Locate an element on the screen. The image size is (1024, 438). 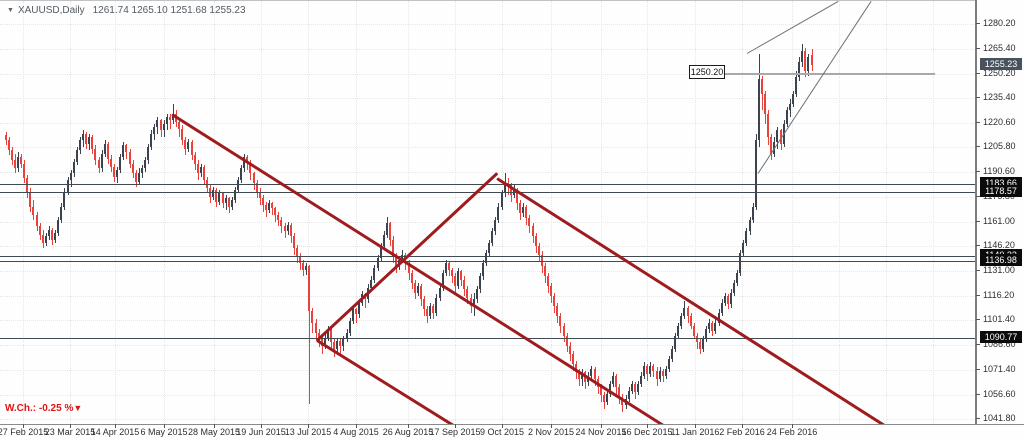
change-down-icon: ▼ is located at coordinates (78, 408).